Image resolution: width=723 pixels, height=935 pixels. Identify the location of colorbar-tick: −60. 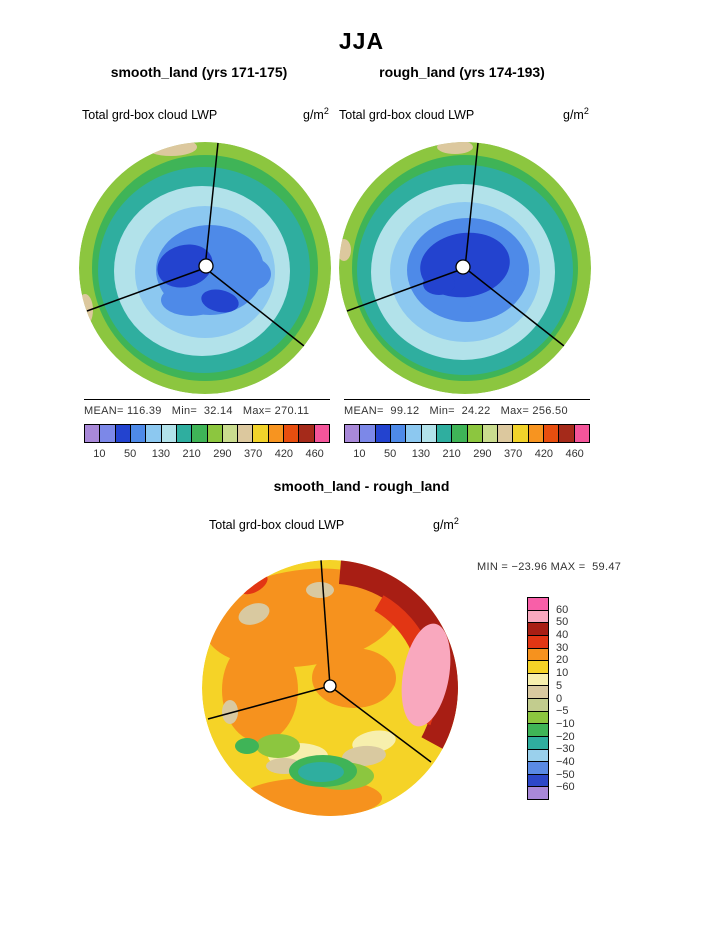
(565, 787).